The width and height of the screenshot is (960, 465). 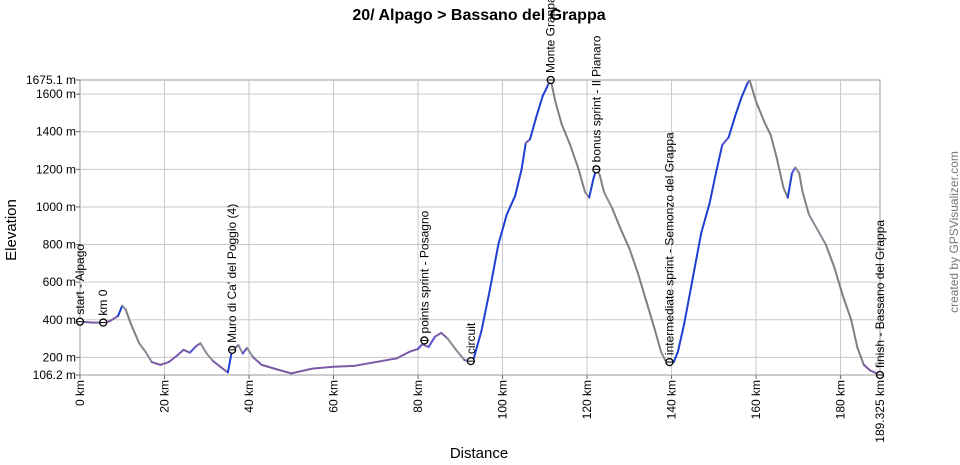 I want to click on y-tick-label: 1600 m, so click(x=56, y=94).